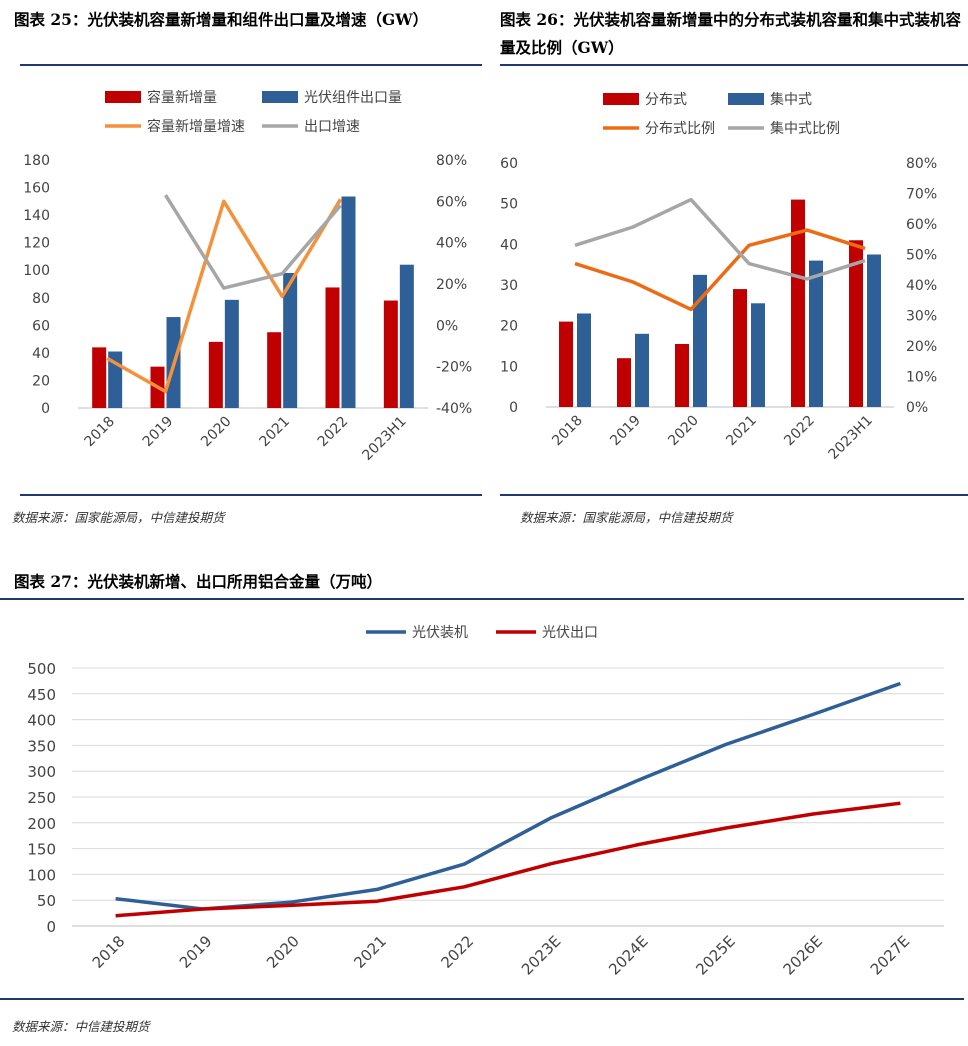  Describe the element at coordinates (921, 256) in the screenshot. I see `right-axis-tick-label: 50%` at that location.